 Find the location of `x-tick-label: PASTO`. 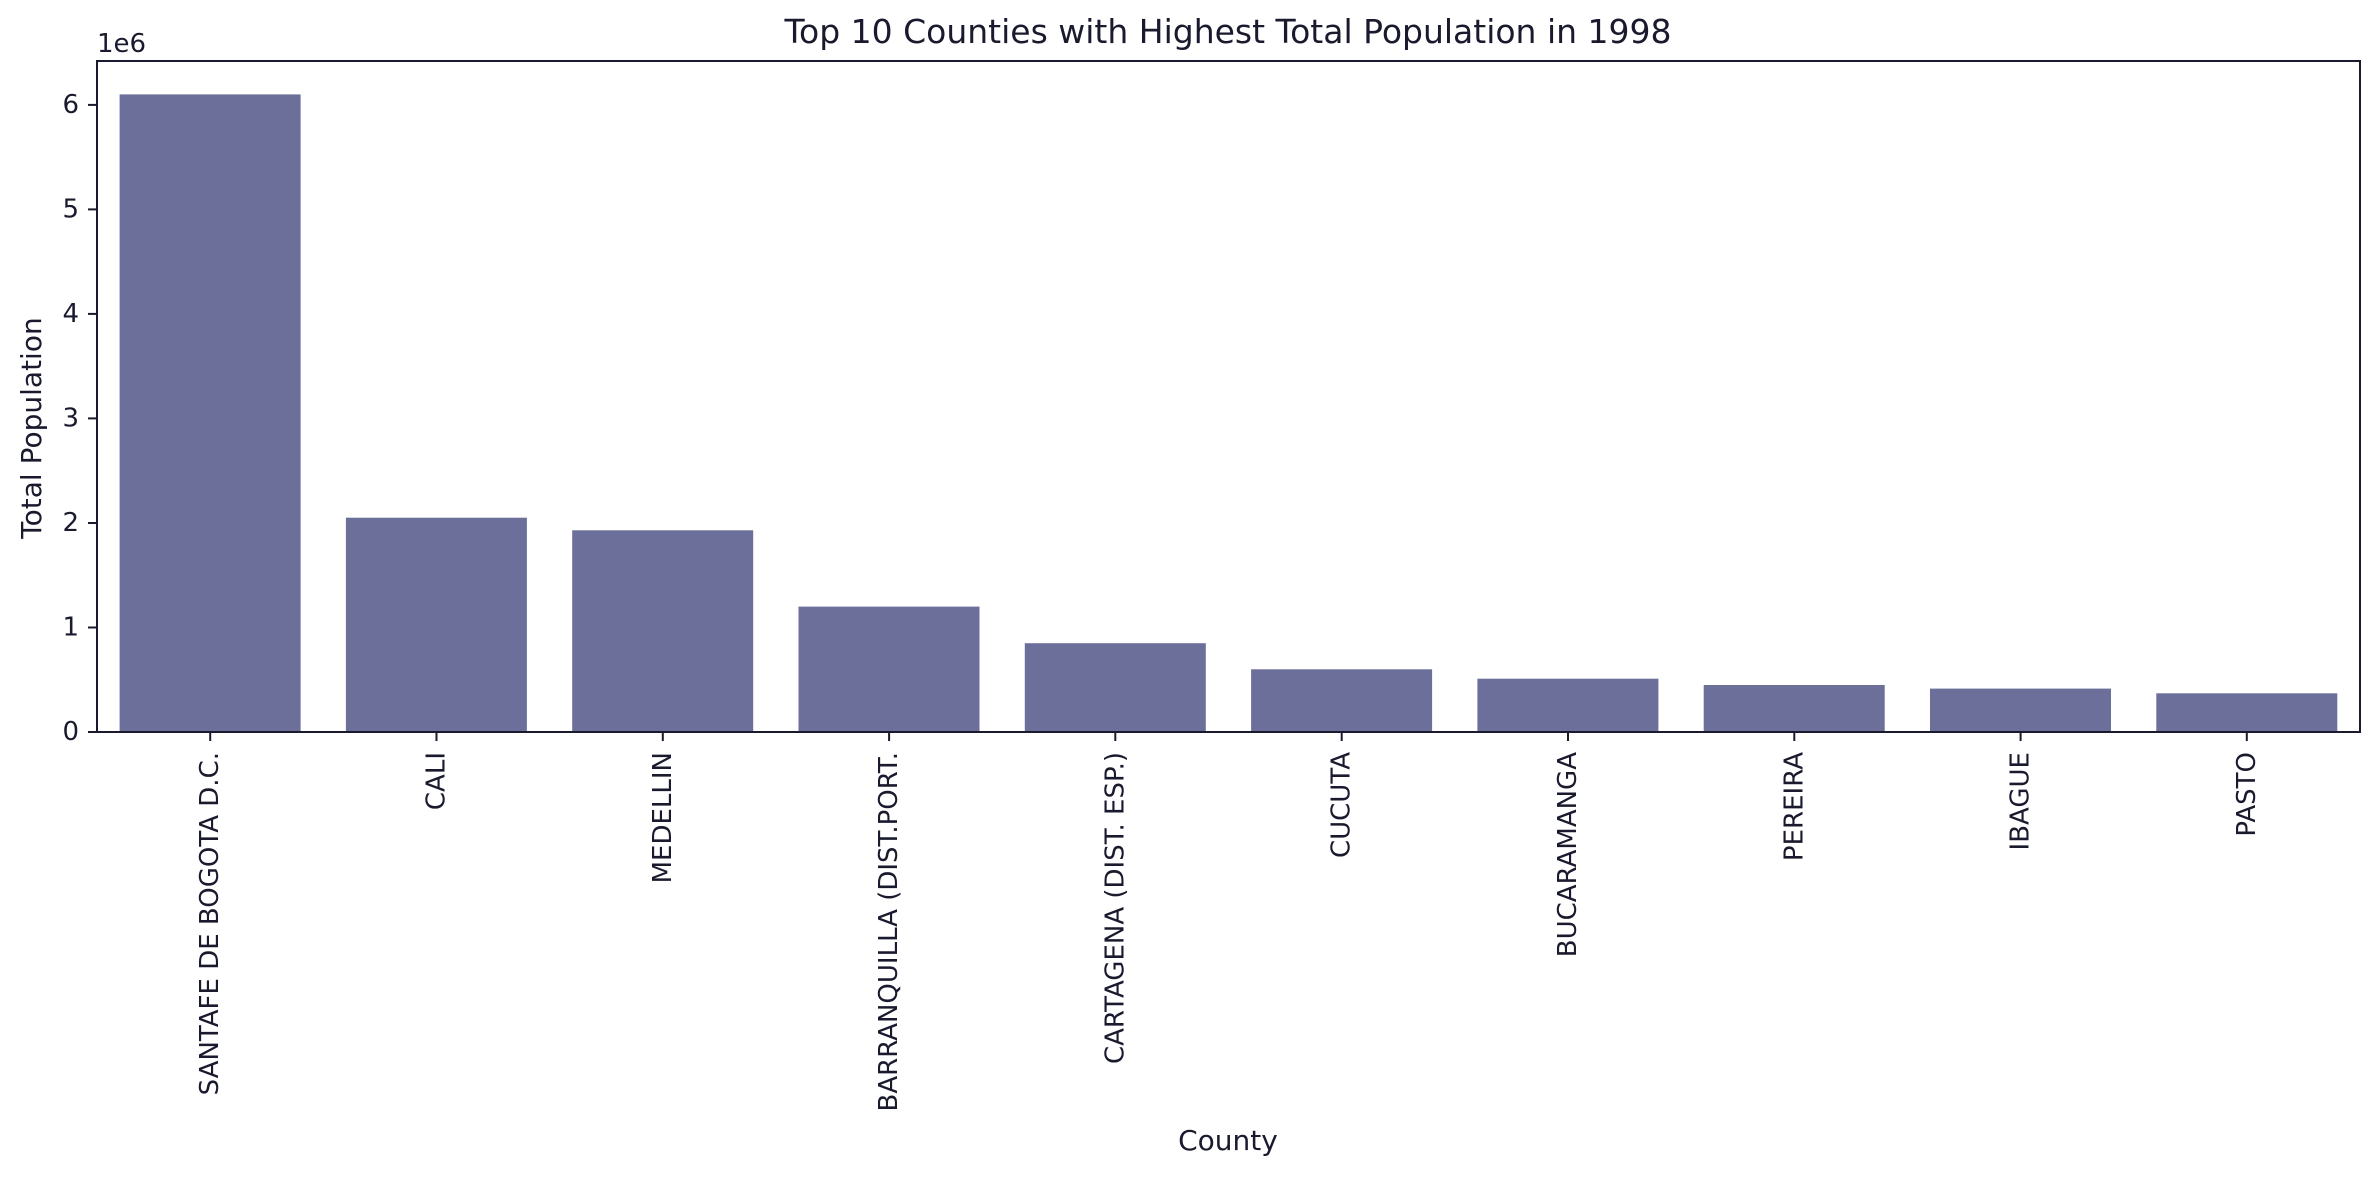

x-tick-label: PASTO is located at coordinates (2247, 794).